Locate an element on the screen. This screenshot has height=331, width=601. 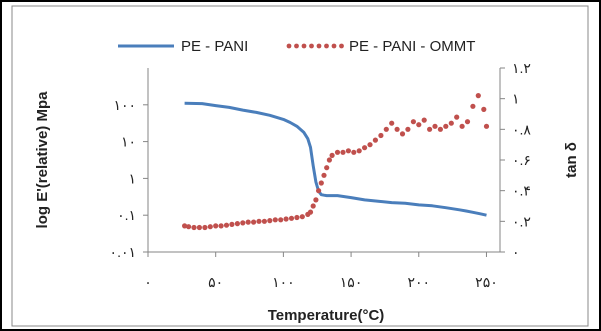
x-tick-label: ۵۰ is located at coordinates (215, 282).